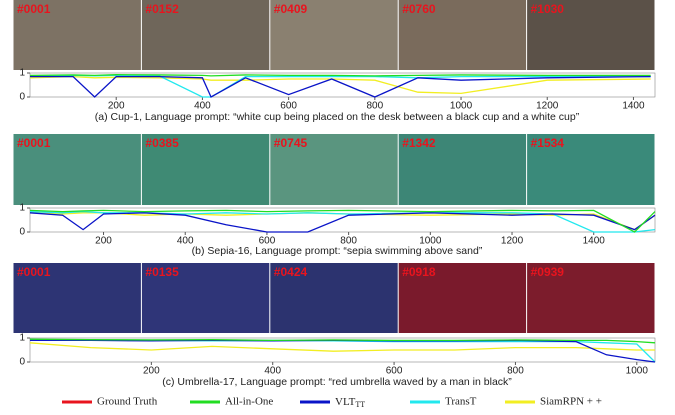 The image size is (675, 415). Describe the element at coordinates (548, 272) in the screenshot. I see `frame-number: #0939` at that location.